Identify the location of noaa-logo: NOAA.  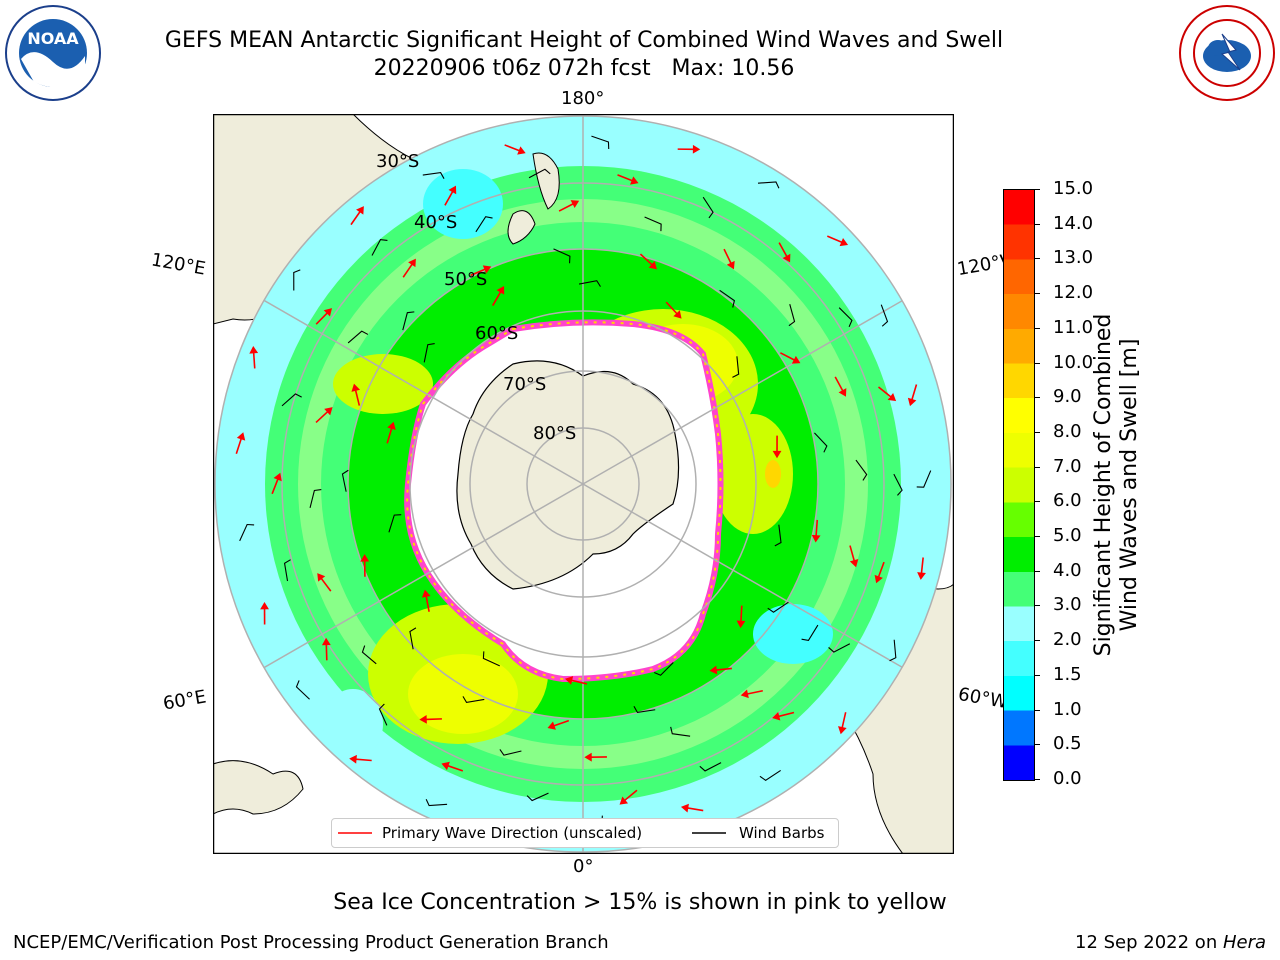
(53, 53).